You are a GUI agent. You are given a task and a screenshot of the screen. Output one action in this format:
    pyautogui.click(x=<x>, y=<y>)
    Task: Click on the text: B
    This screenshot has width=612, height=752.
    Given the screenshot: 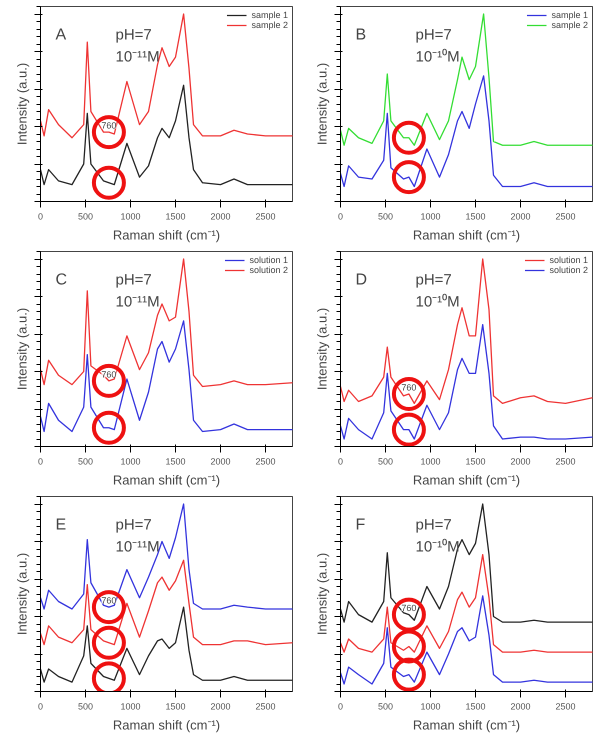 What is the action you would take?
    pyautogui.click(x=361, y=35)
    